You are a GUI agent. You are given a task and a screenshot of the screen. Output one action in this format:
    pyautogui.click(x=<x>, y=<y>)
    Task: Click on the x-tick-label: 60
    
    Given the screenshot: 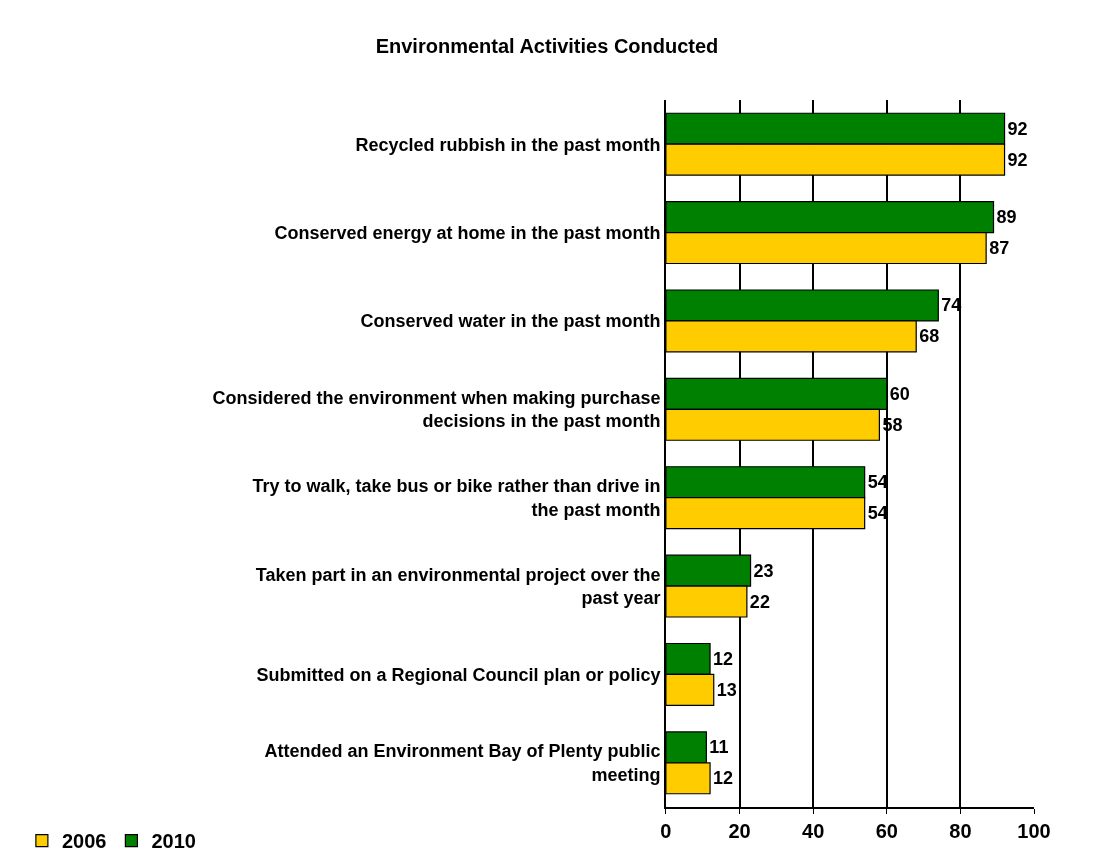 What is the action you would take?
    pyautogui.click(x=886, y=830)
    